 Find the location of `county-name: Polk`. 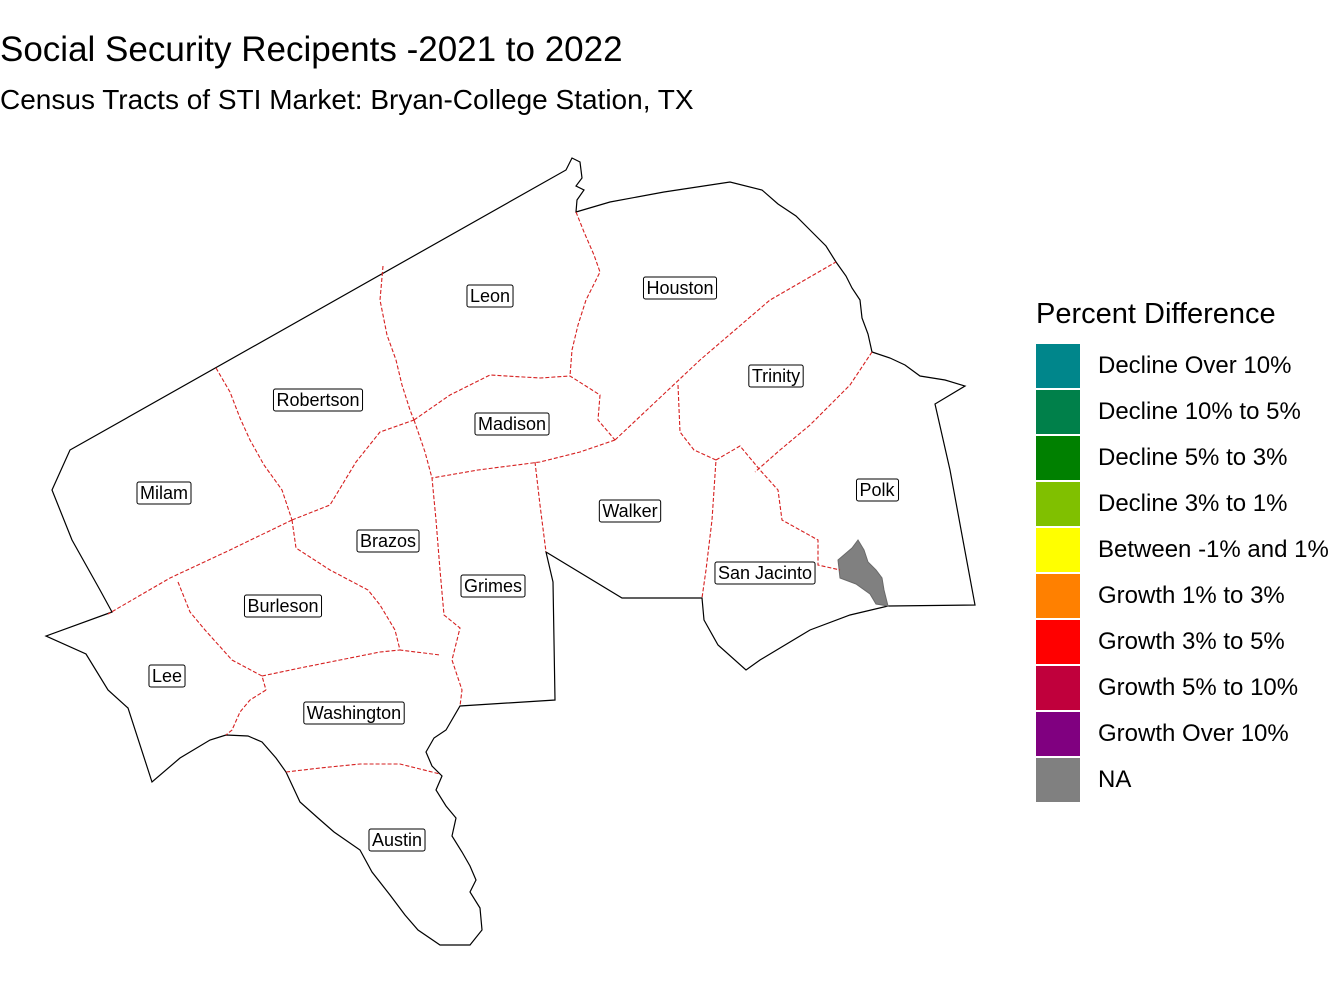

county-name: Polk is located at coordinates (877, 490).